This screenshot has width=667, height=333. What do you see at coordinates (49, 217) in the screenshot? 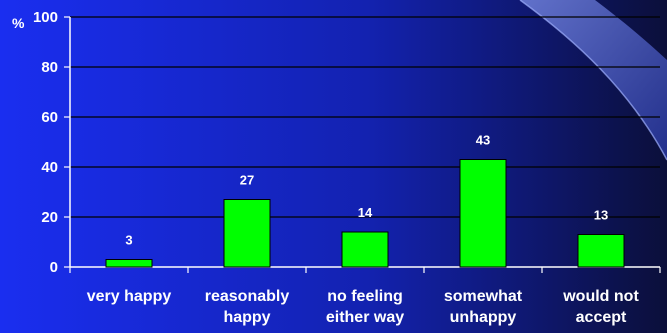
I see `y-tick-label: 20` at bounding box center [49, 217].